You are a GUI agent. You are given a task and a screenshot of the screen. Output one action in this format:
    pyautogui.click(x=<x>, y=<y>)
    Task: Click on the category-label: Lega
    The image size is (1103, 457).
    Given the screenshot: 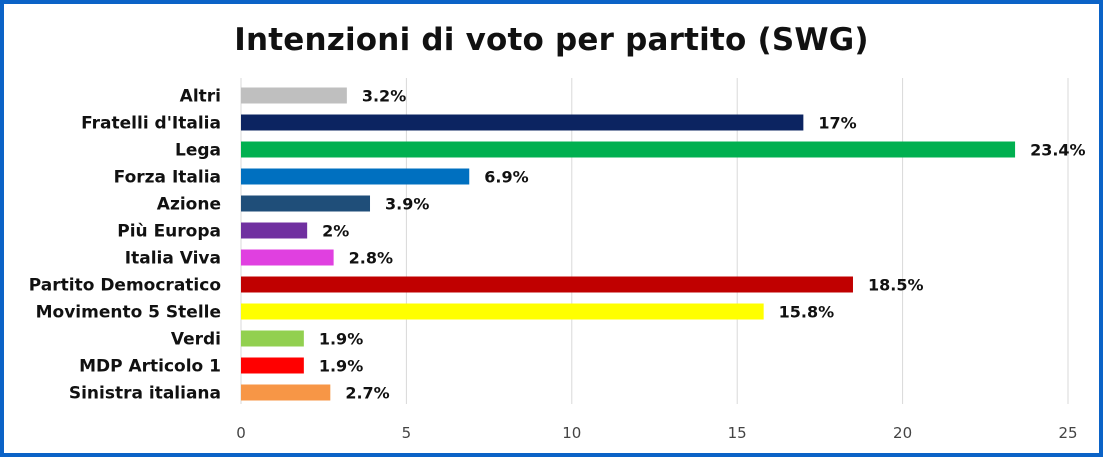 What is the action you would take?
    pyautogui.click(x=198, y=151)
    